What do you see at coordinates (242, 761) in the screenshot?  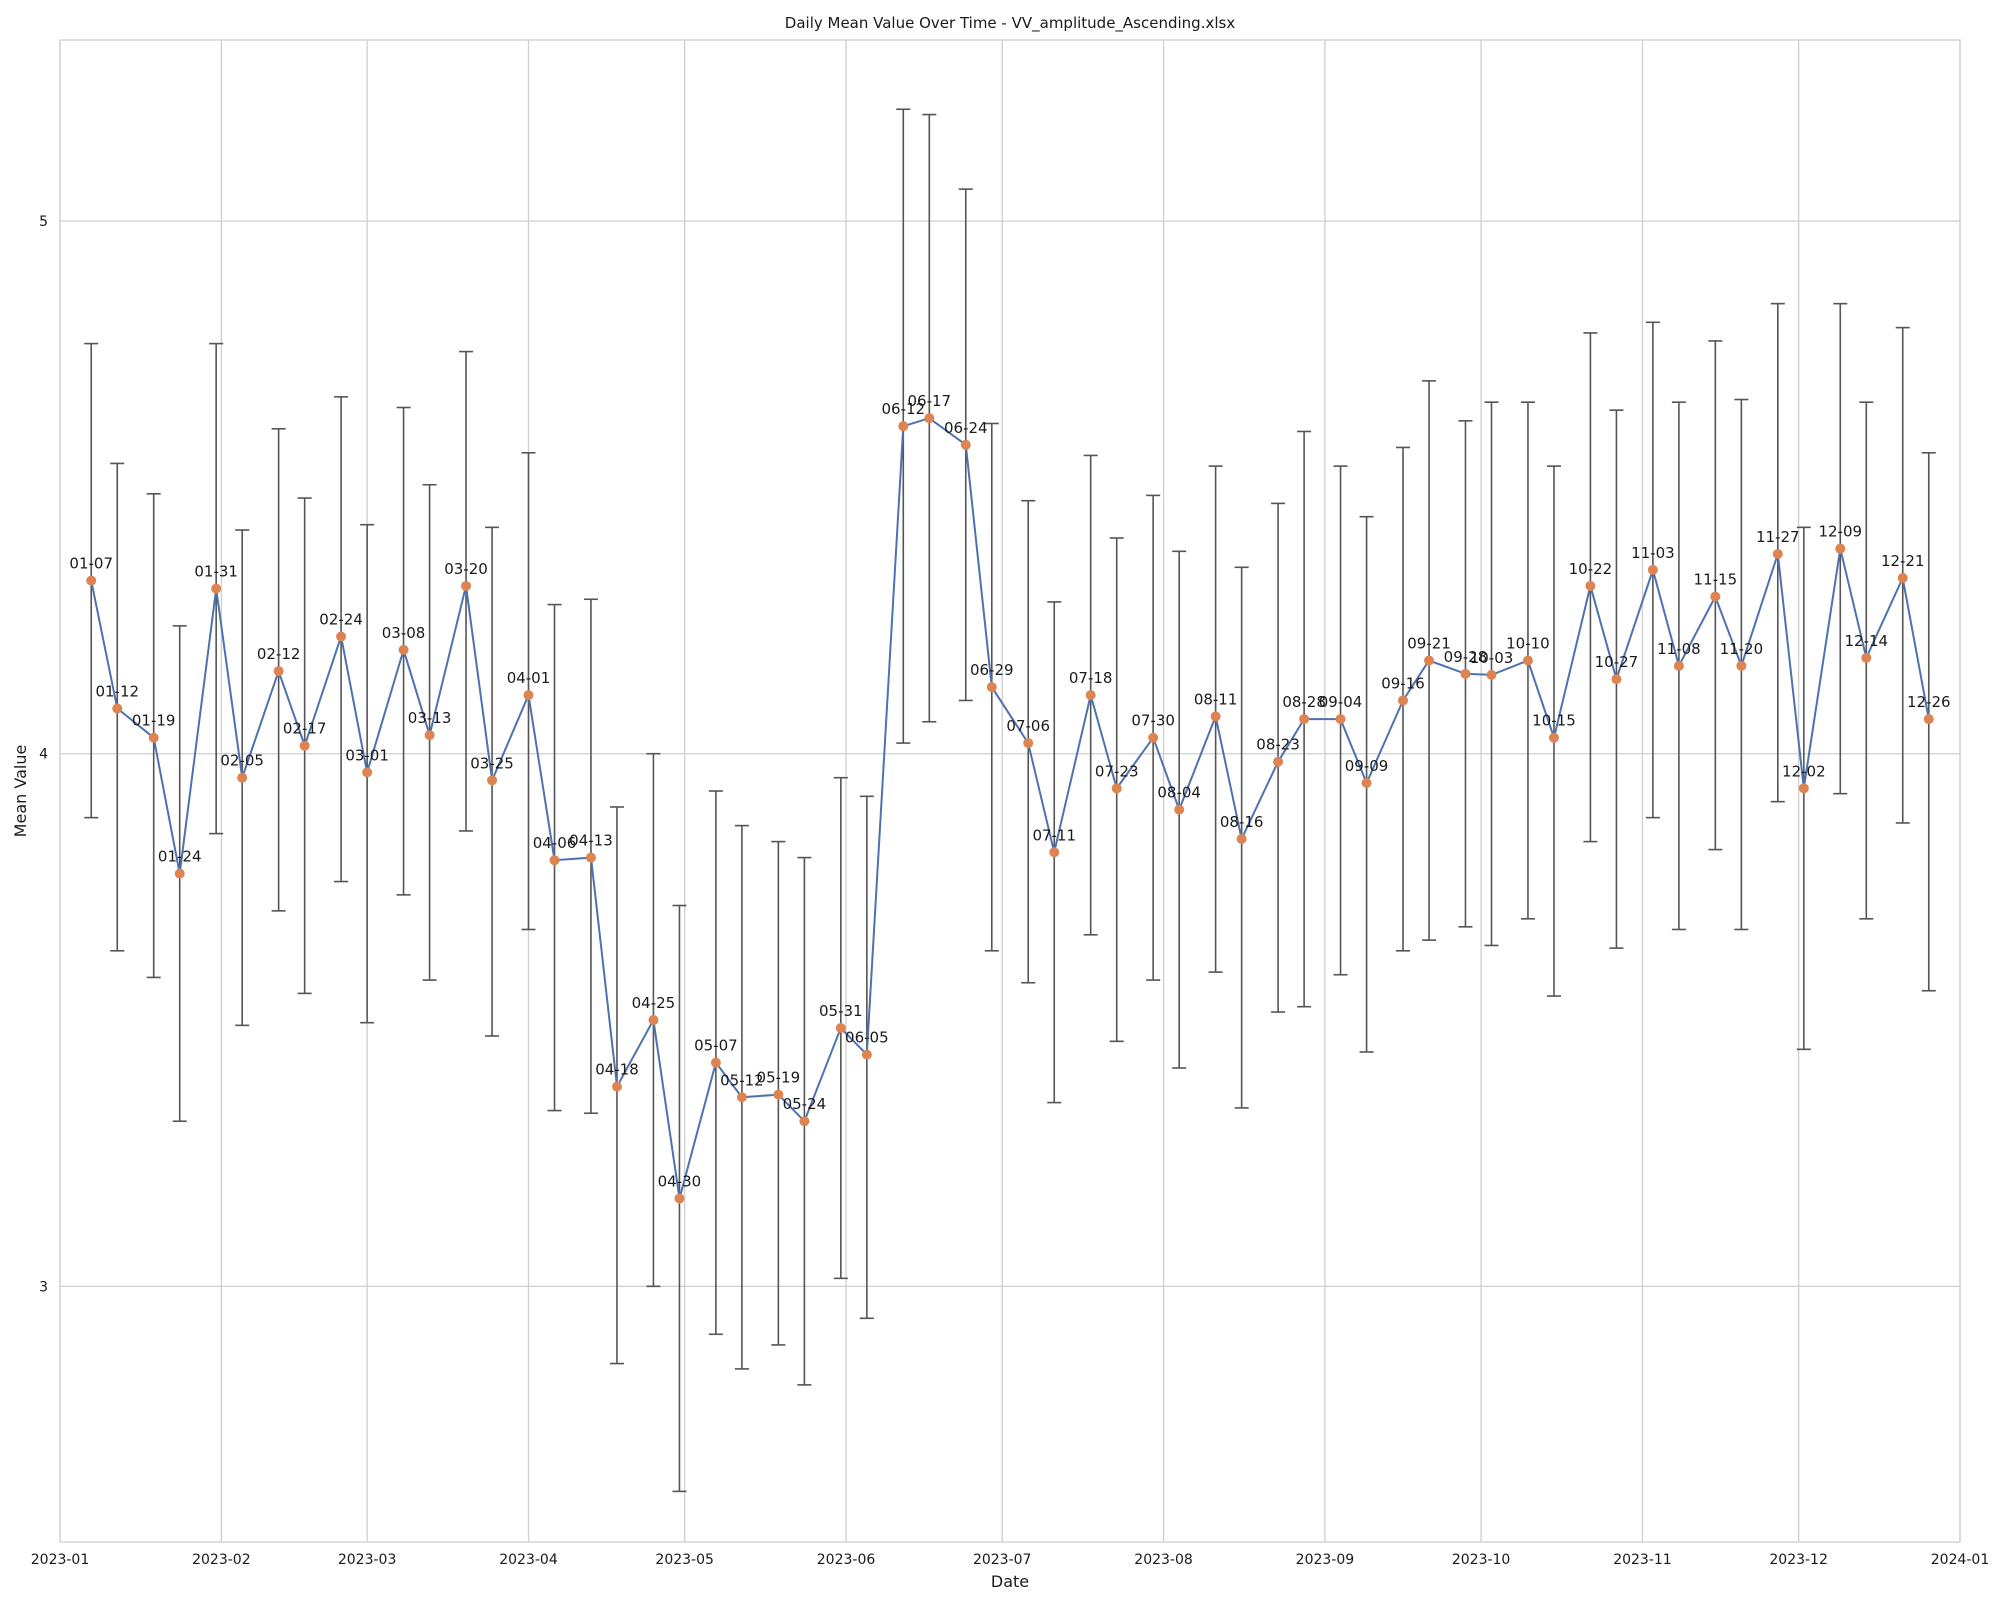 I see `data-label: 02-05` at bounding box center [242, 761].